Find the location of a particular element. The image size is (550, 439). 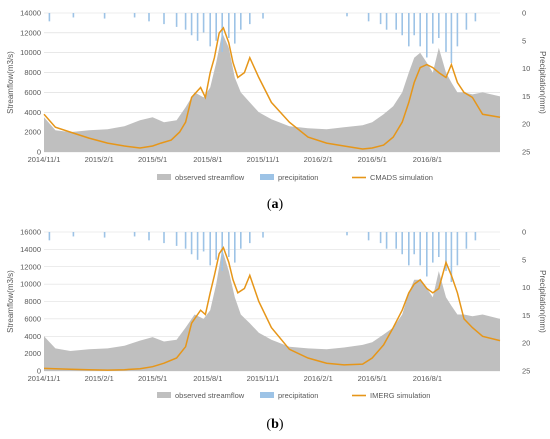

panel-label-letter: a is located at coordinates (275, 204).